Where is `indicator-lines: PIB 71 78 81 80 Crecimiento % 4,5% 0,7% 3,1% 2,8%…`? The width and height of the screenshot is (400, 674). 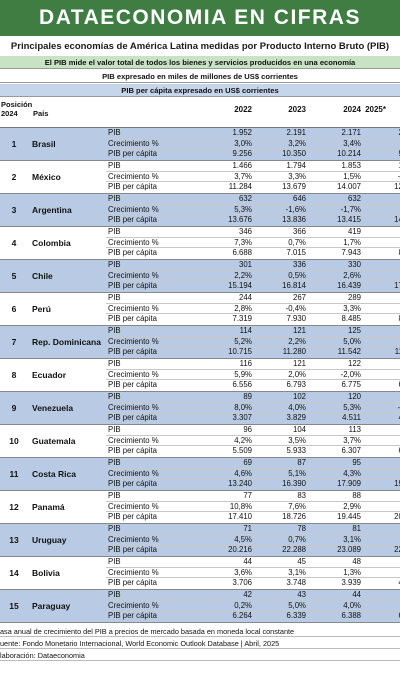
indicator-lines: PIB 71 78 81 80 Crecimiento % 4,5% 0,7% 3,1% 2,8%… is located at coordinates (253, 540).